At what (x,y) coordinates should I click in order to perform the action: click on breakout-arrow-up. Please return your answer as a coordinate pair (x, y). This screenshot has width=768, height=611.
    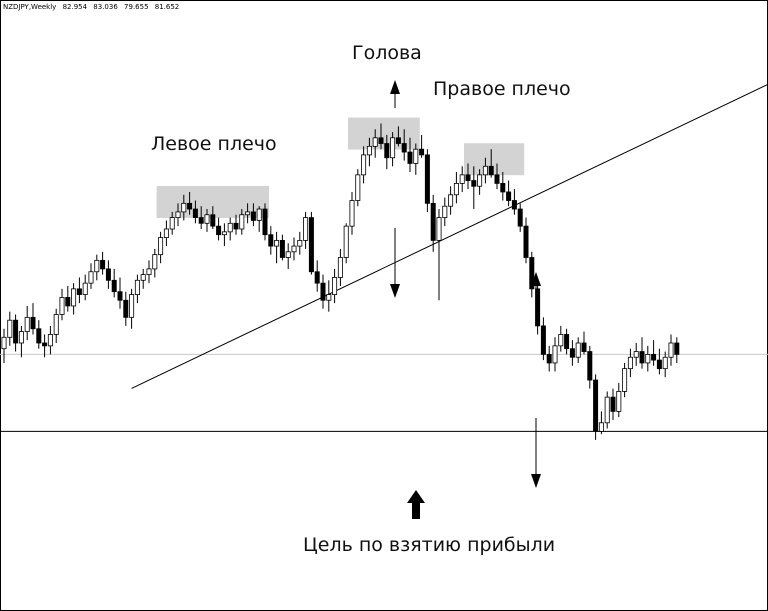
    Looking at the image, I should click on (536, 286).